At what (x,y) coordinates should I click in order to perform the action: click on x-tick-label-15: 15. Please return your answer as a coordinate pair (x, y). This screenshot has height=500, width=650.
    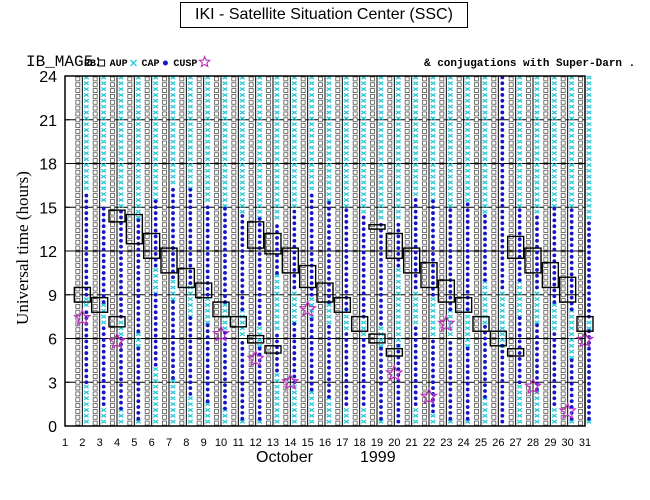
    Looking at the image, I should click on (308, 443).